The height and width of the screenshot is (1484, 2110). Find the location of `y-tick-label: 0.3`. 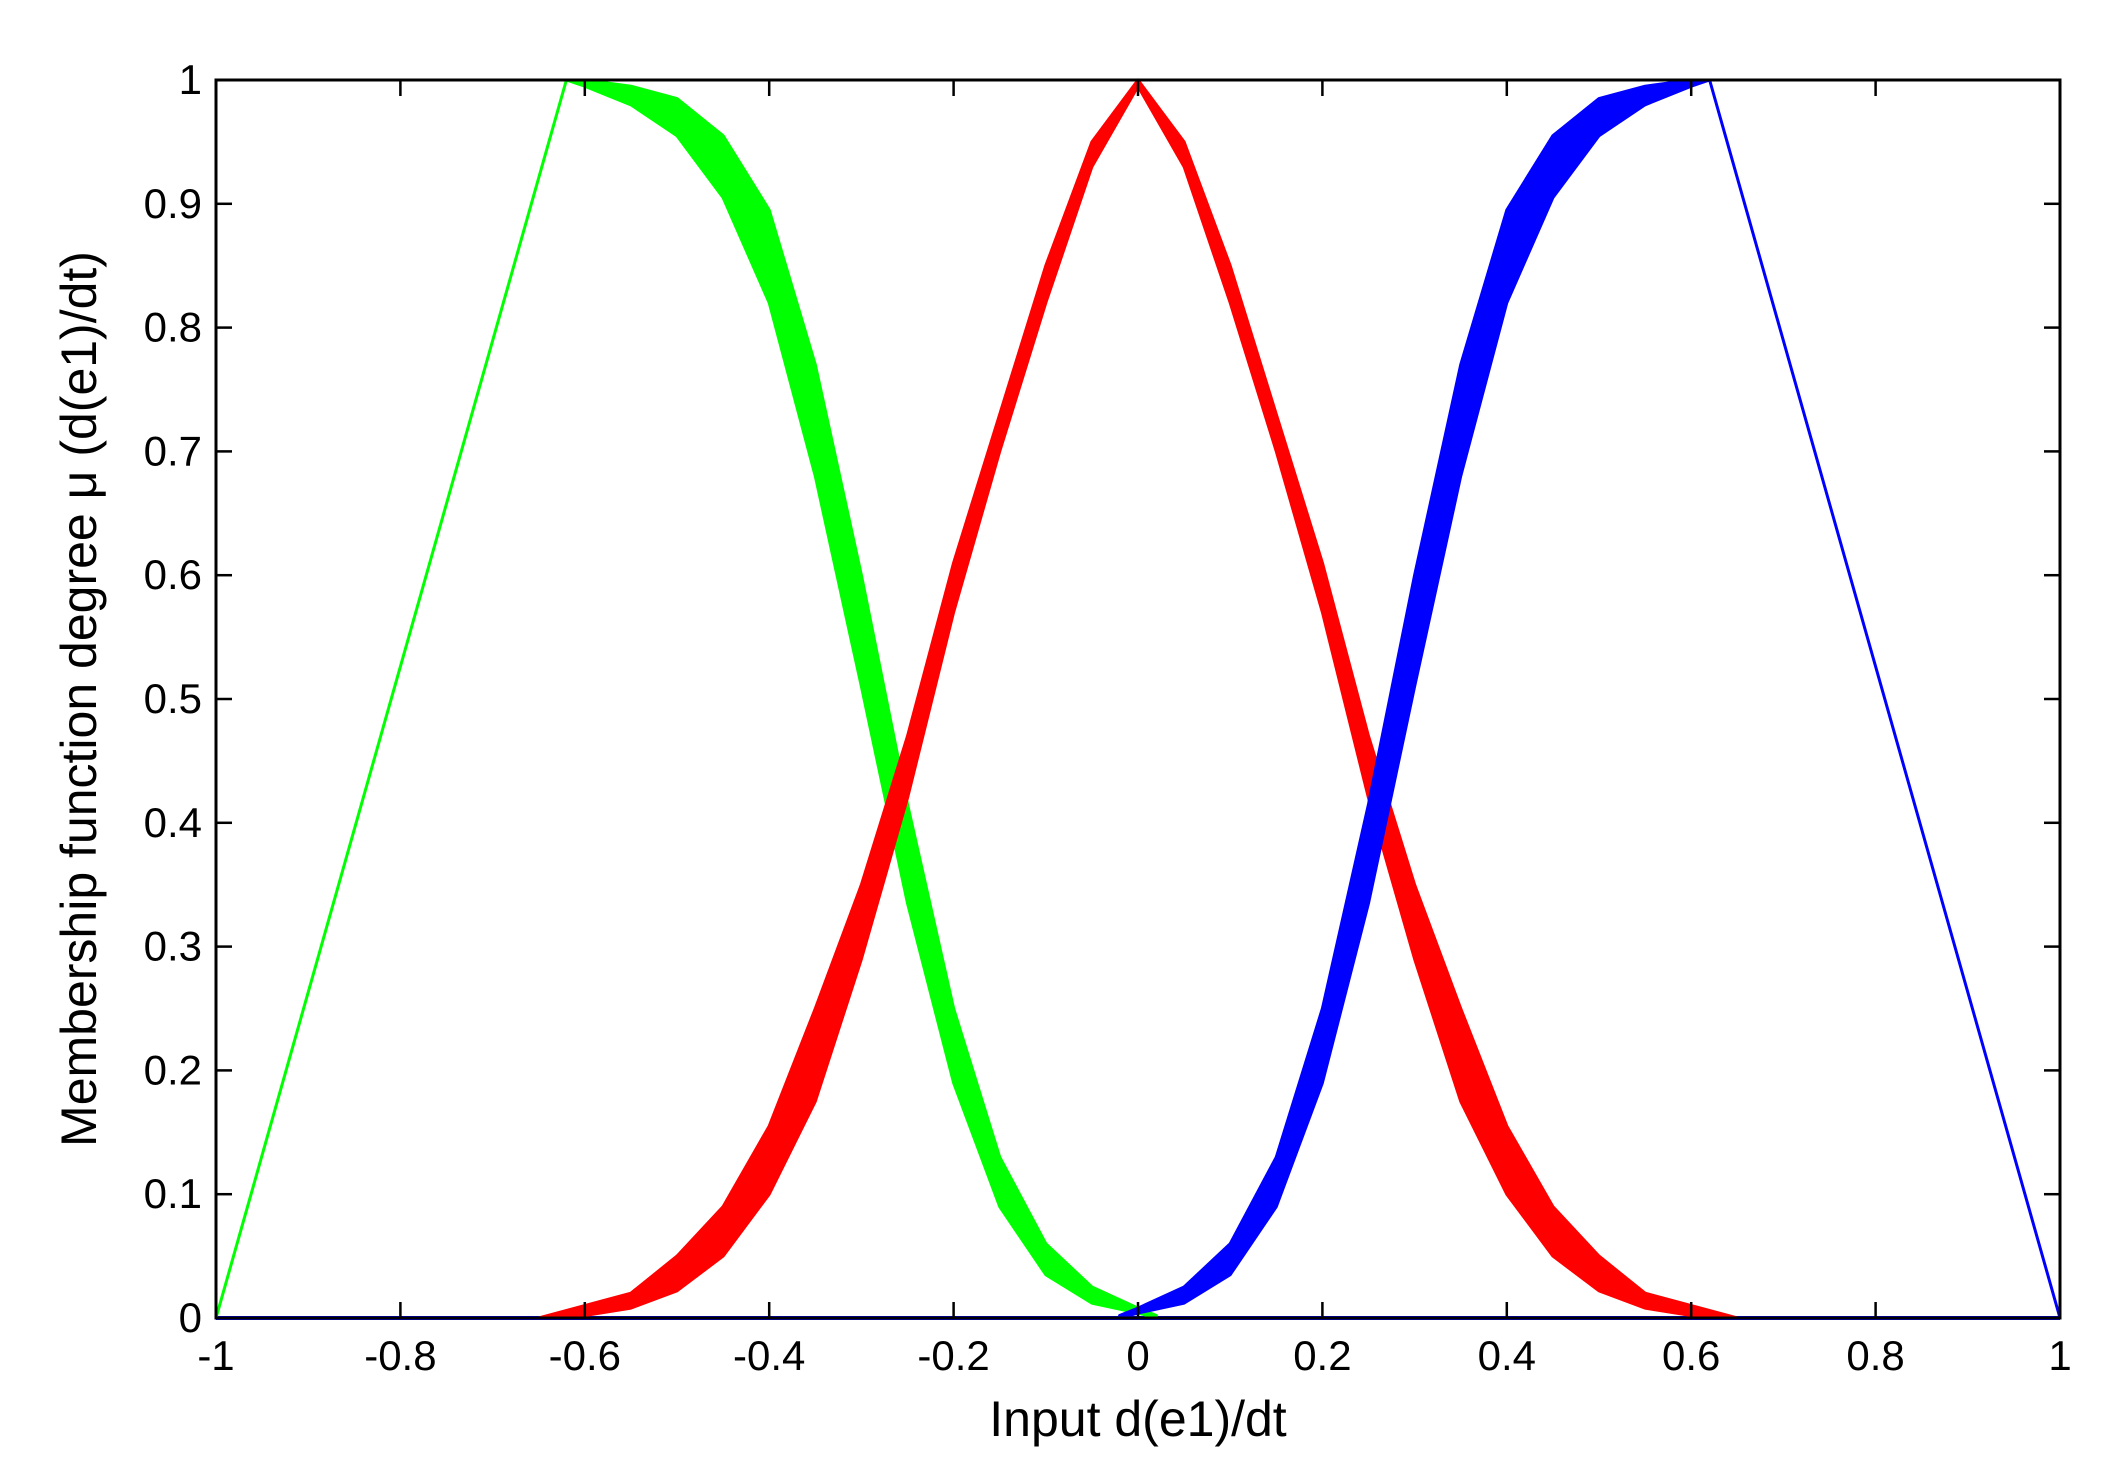

y-tick-label: 0.3 is located at coordinates (173, 946).